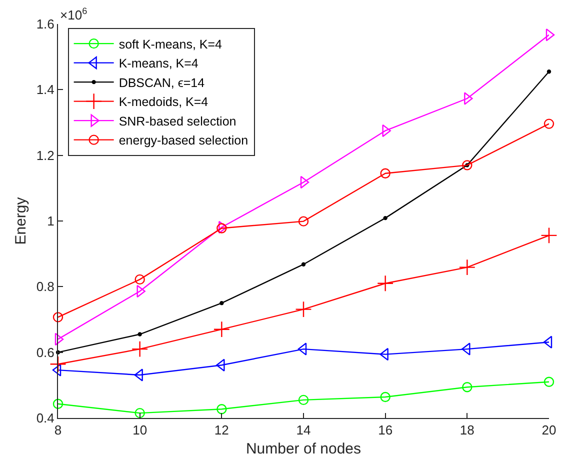 This screenshot has height=468, width=568. What do you see at coordinates (140, 430) in the screenshot?
I see `x-tick-label: 10` at bounding box center [140, 430].